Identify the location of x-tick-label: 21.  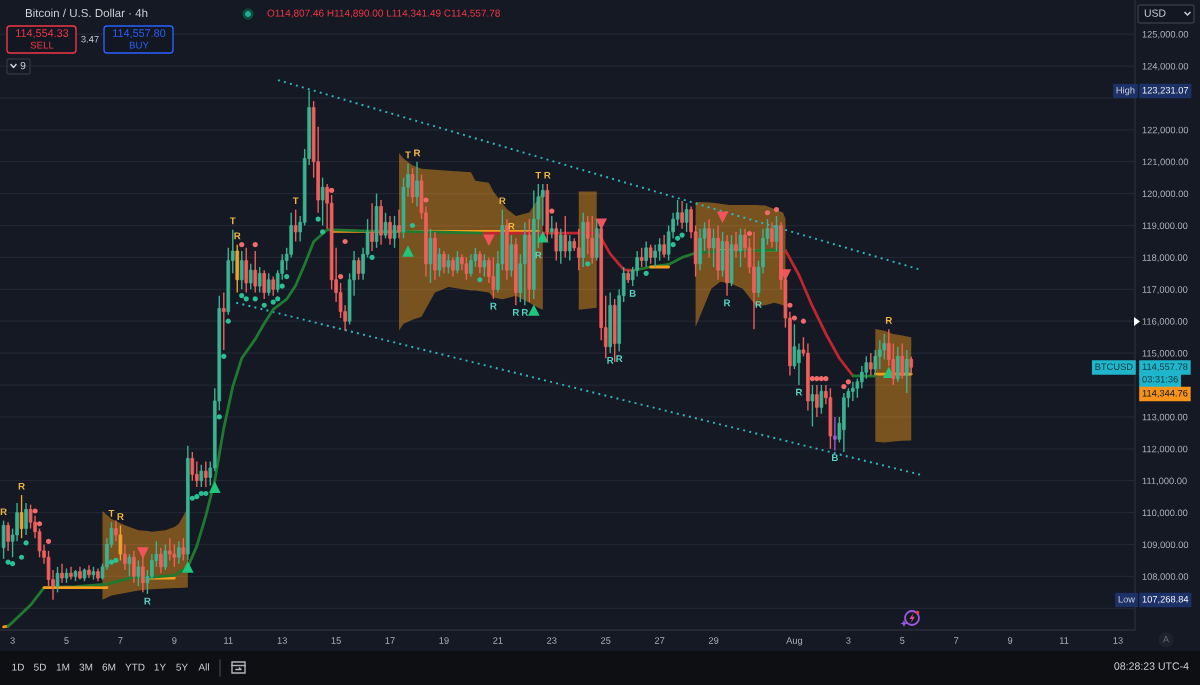
(498, 640).